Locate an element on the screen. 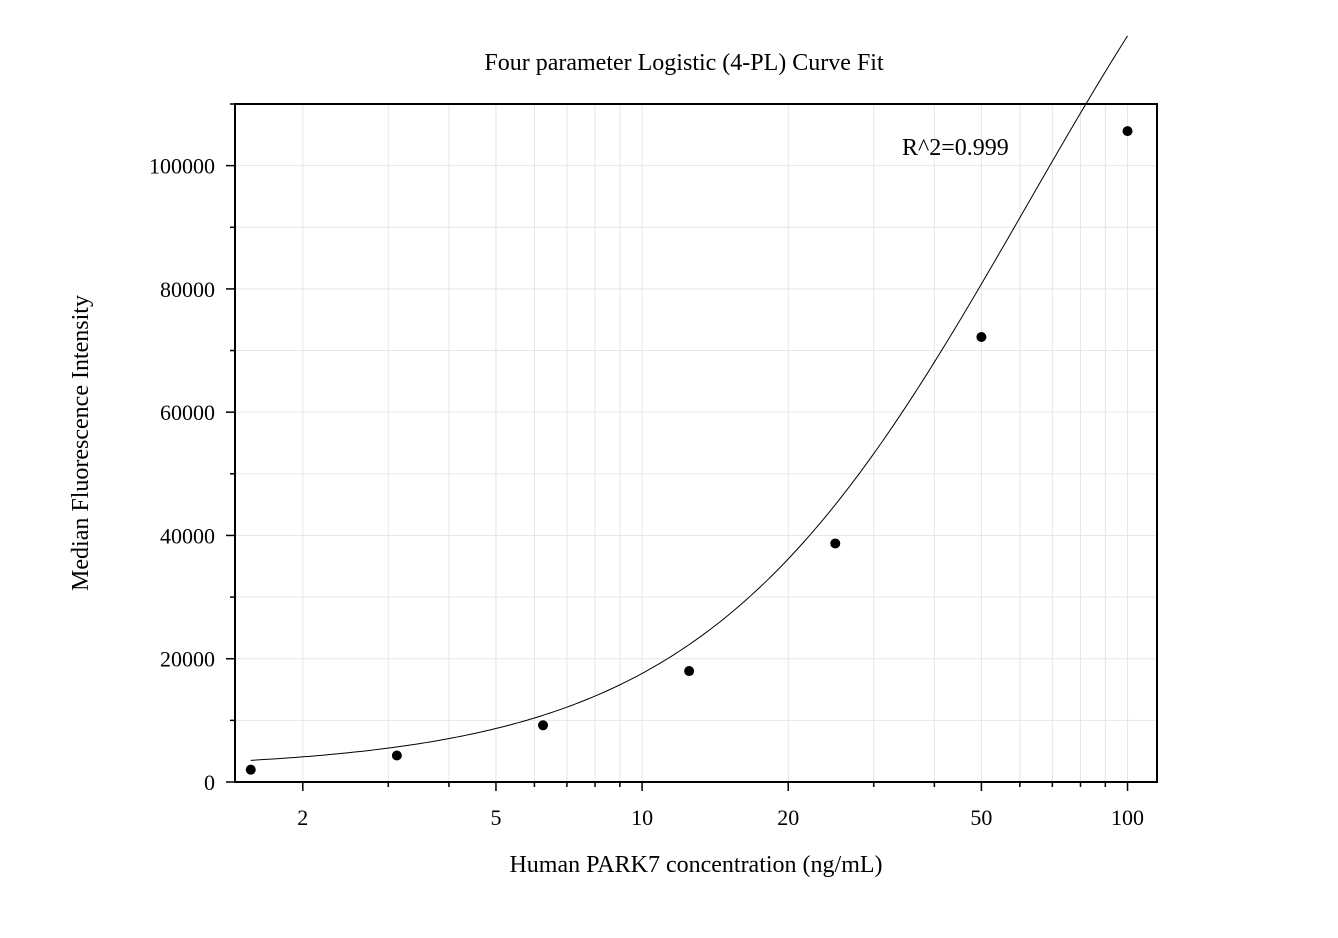 The height and width of the screenshot is (938, 1338). r-squared-annotation: R^2=0.999 is located at coordinates (955, 148).